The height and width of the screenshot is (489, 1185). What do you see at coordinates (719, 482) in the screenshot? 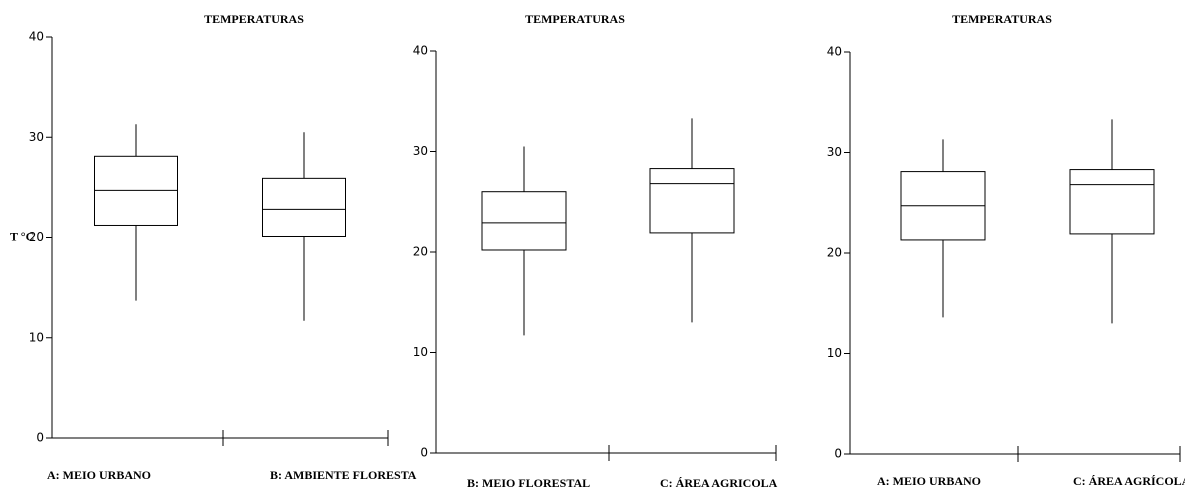
I see `category-label: C: ÁREA AGRICOLA` at bounding box center [719, 482].